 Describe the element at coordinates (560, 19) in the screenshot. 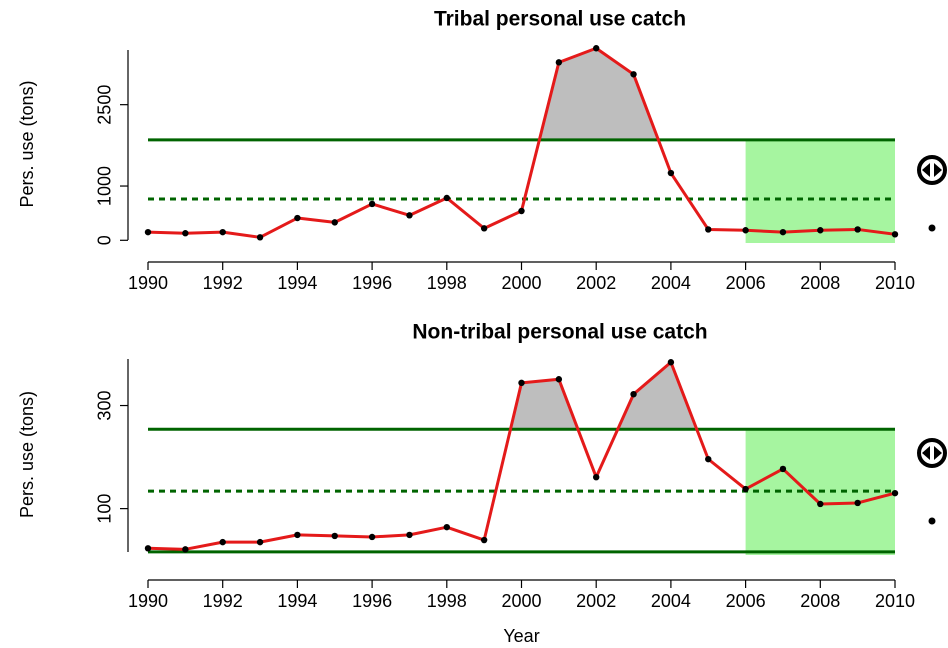

I see `chart-title: Tribal personal use catch` at that location.